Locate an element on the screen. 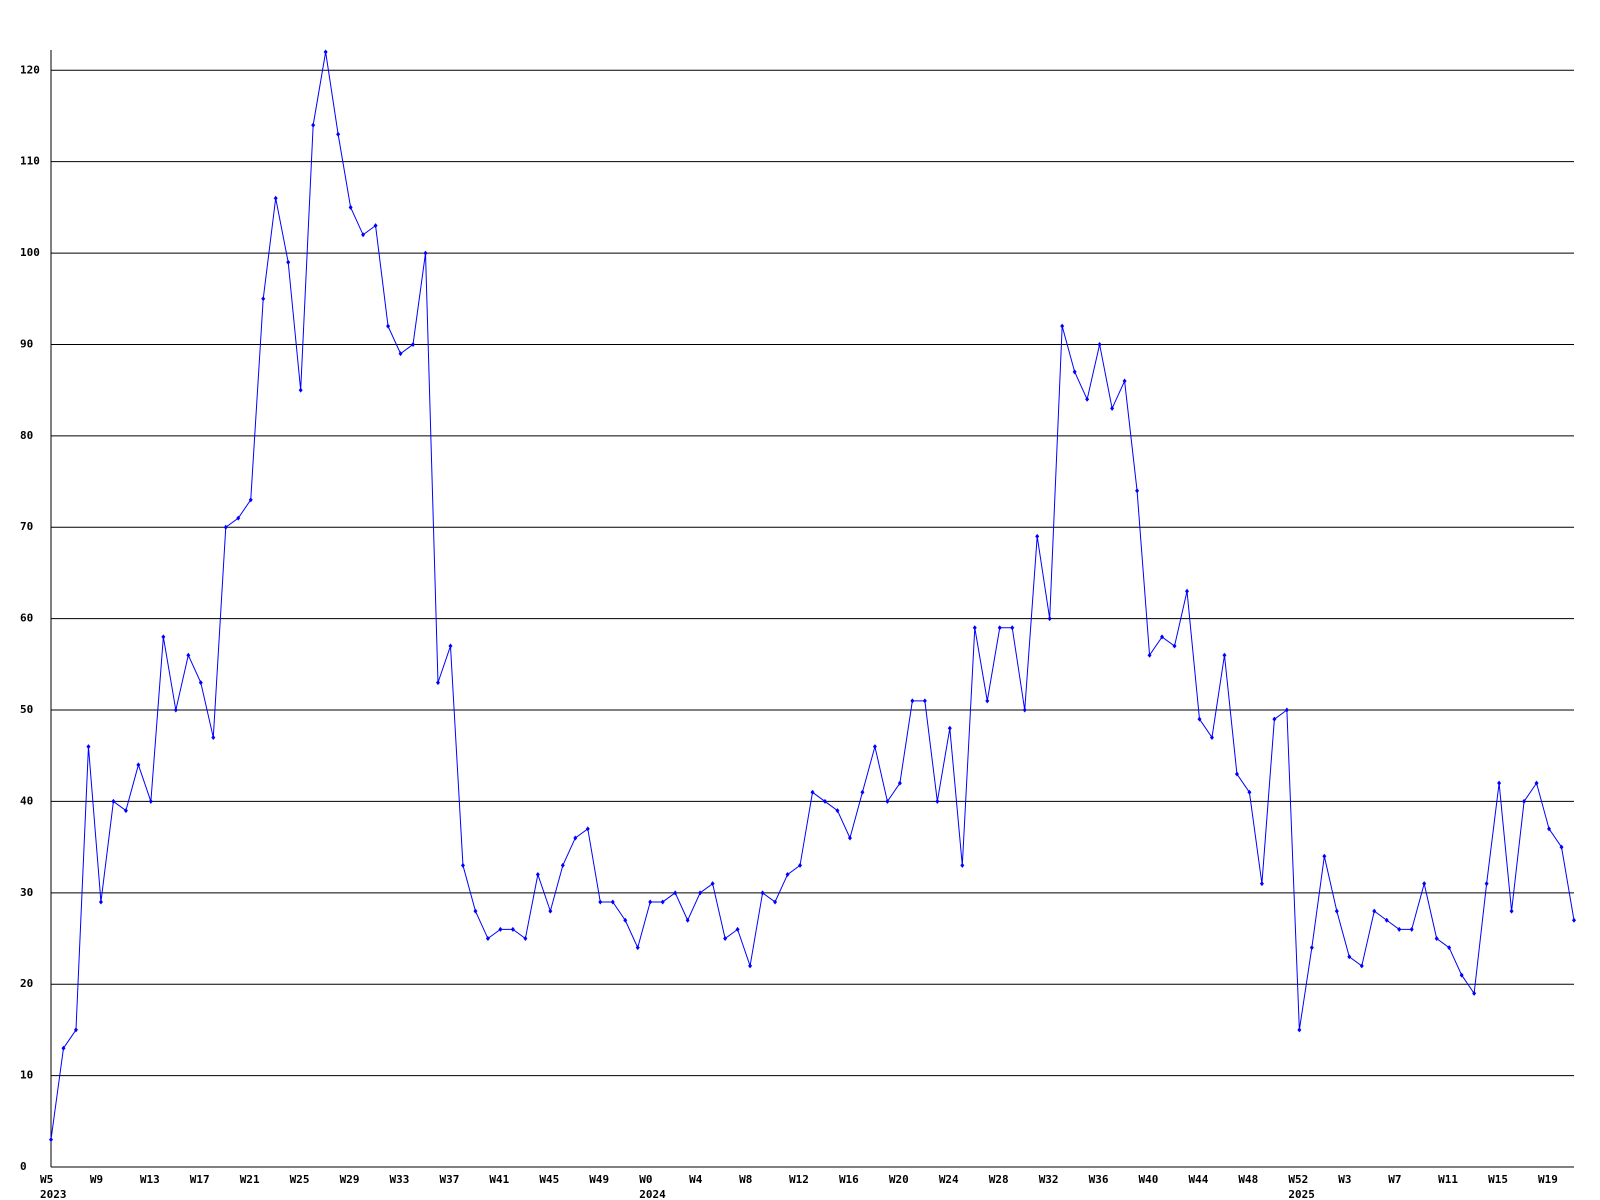 Image resolution: width=1600 pixels, height=1200 pixels. x-tick-label: W24 is located at coordinates (948, 1179).